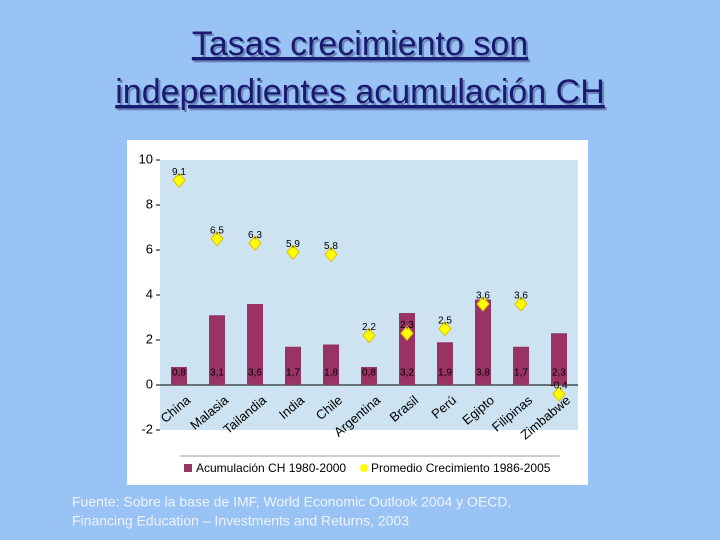 The height and width of the screenshot is (540, 720). I want to click on title-shadow: Tasas crecimiento son, so click(362, 46).